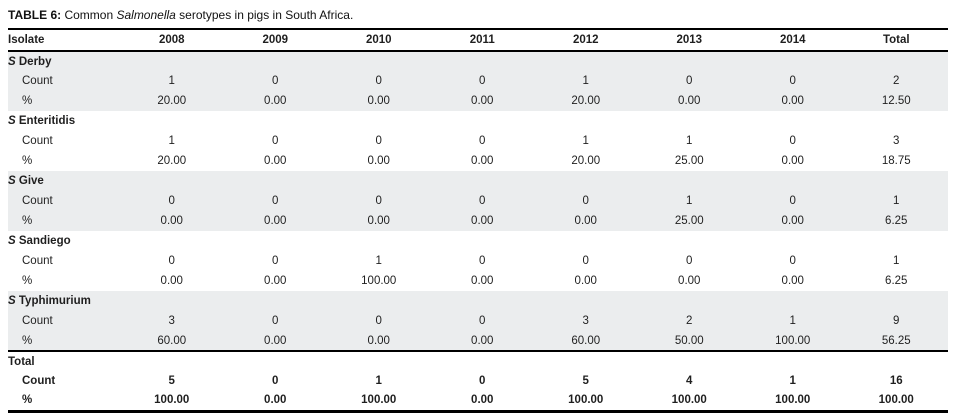 Image resolution: width=956 pixels, height=417 pixels. What do you see at coordinates (896, 281) in the screenshot?
I see `percent-value: 6.25` at bounding box center [896, 281].